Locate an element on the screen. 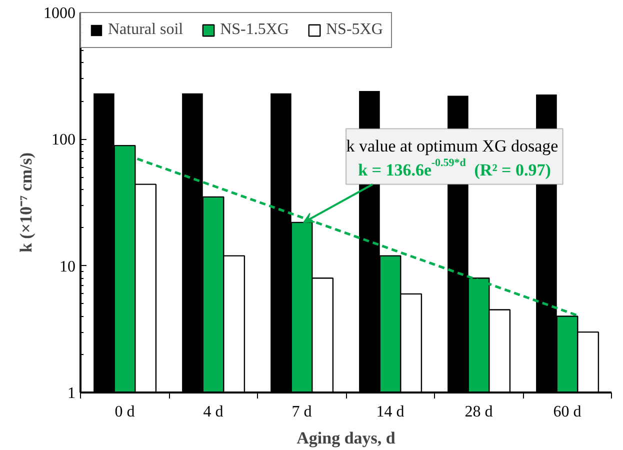  y-axis-title: k (×10⁻⁷ cm/s) is located at coordinates (26, 202).